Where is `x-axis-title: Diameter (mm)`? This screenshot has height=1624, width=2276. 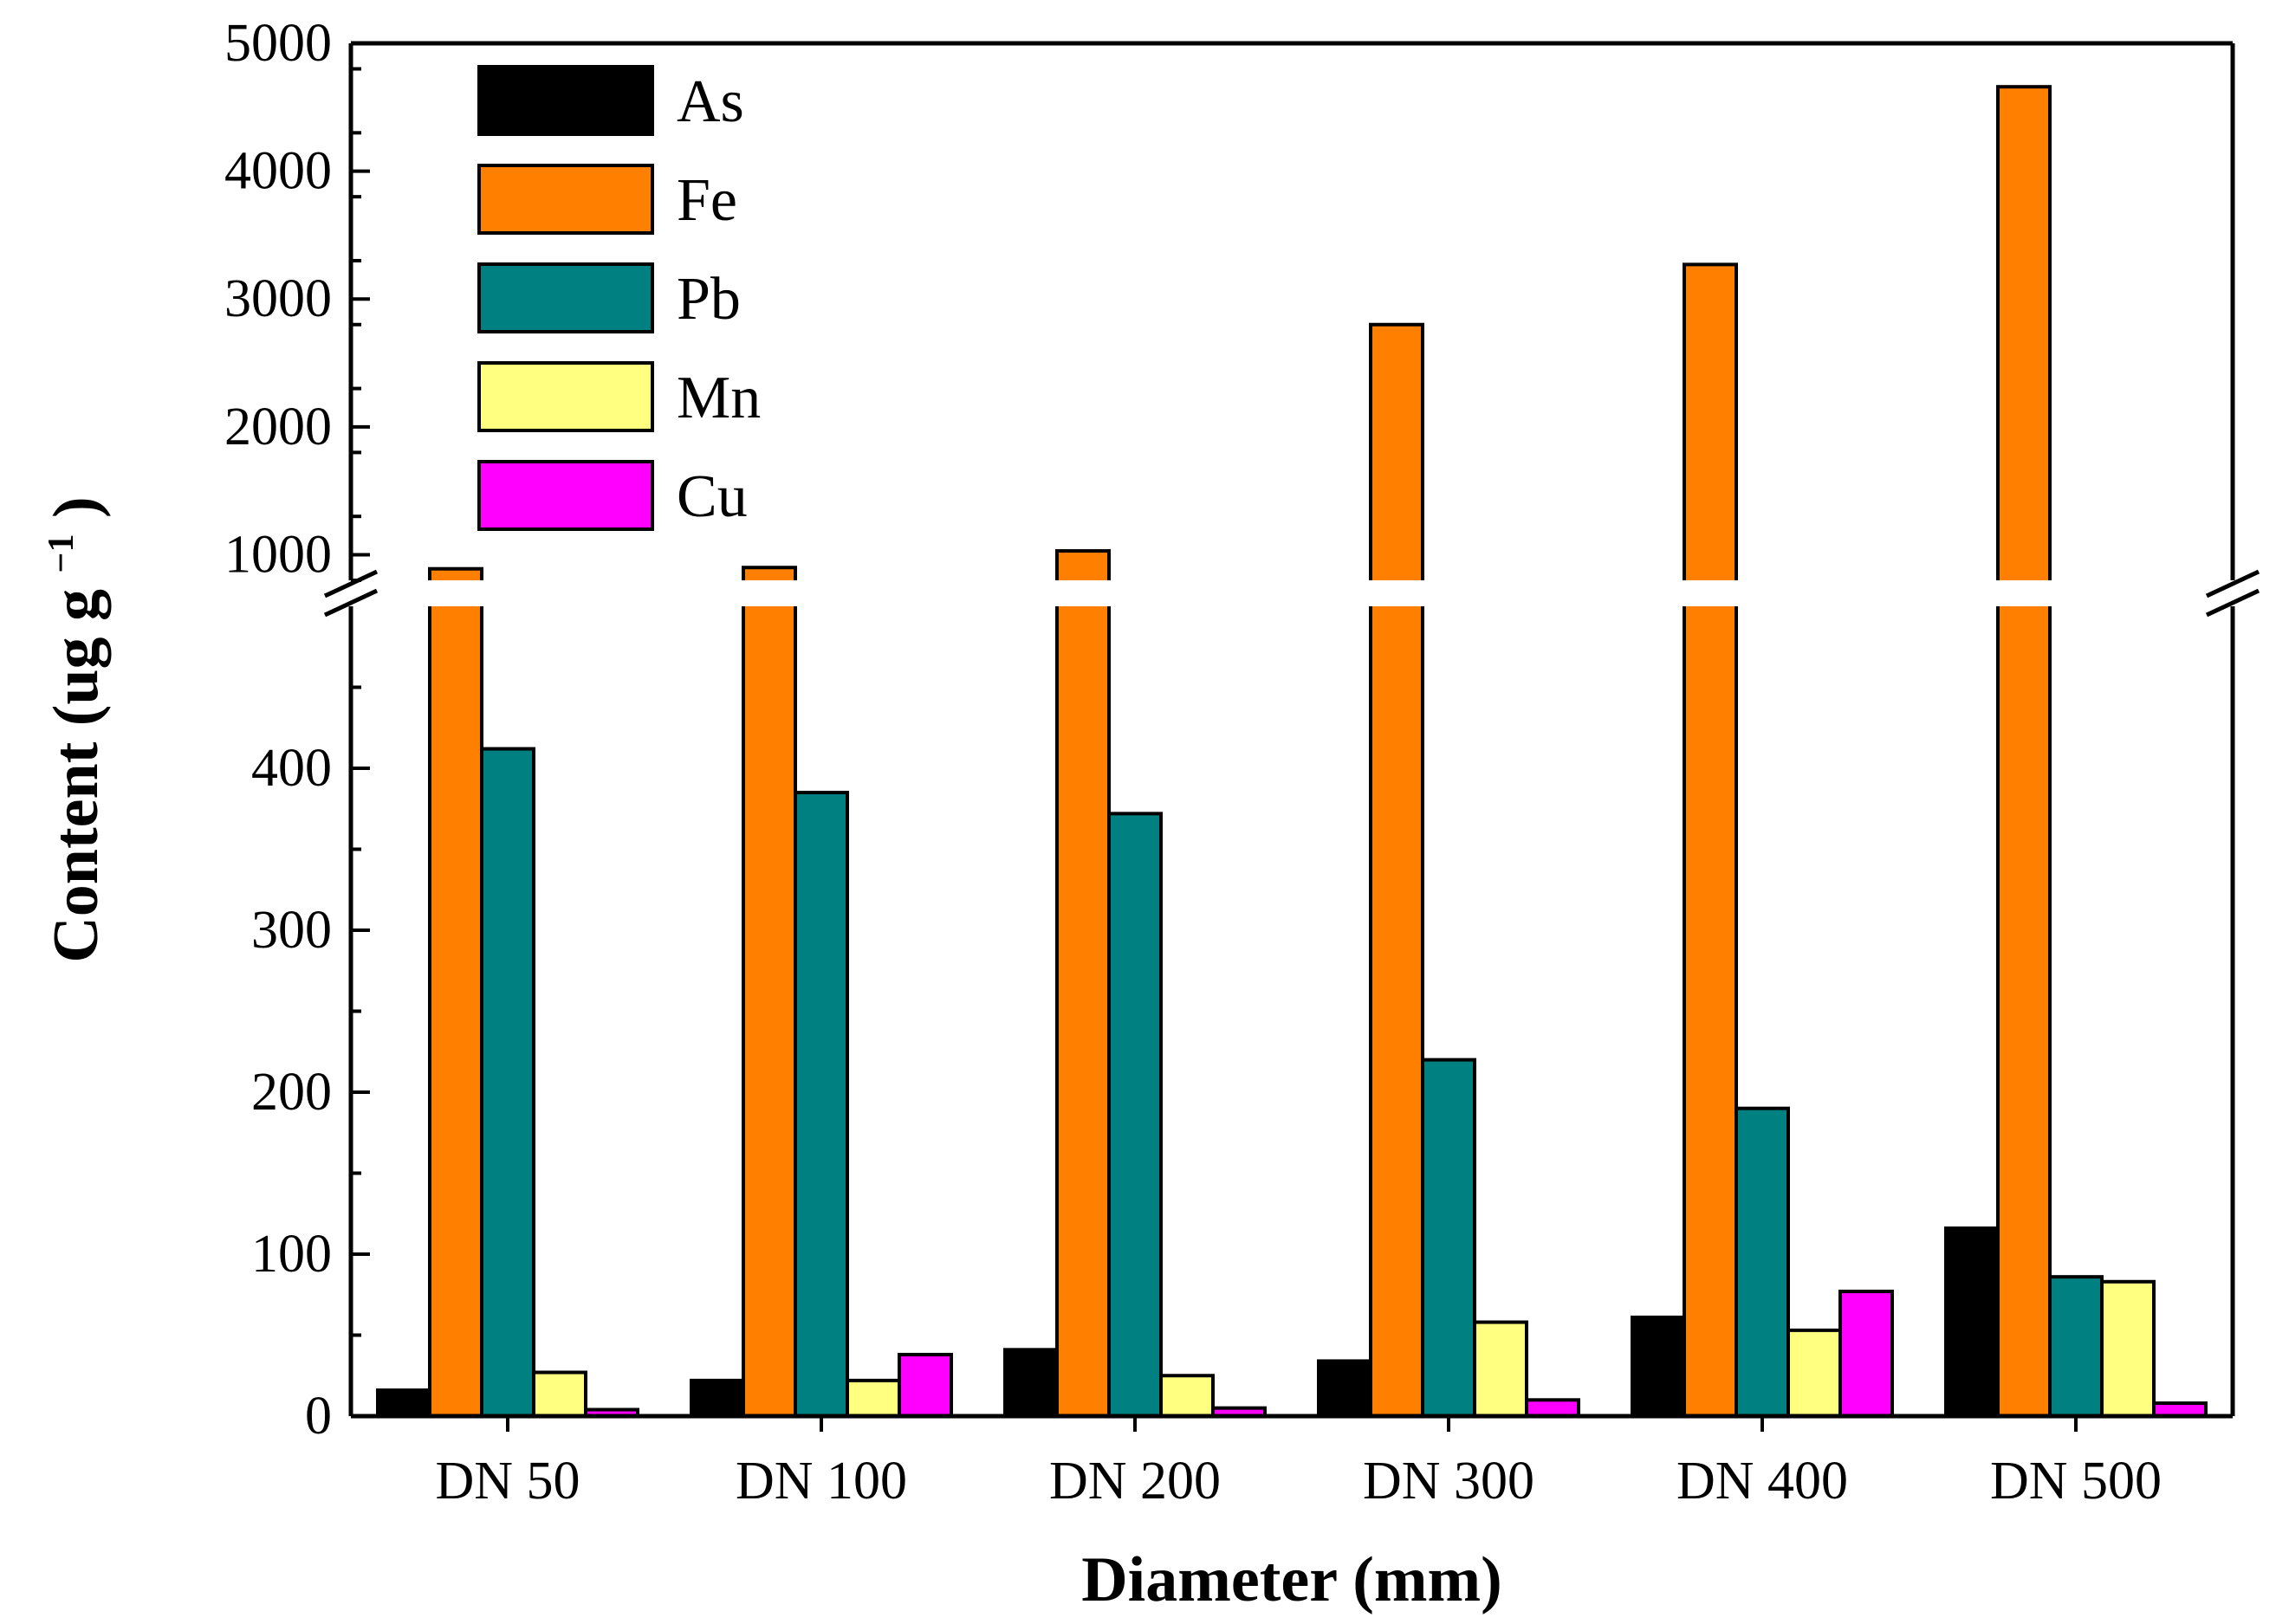
x-axis-title: Diameter (mm) is located at coordinates (1291, 1579).